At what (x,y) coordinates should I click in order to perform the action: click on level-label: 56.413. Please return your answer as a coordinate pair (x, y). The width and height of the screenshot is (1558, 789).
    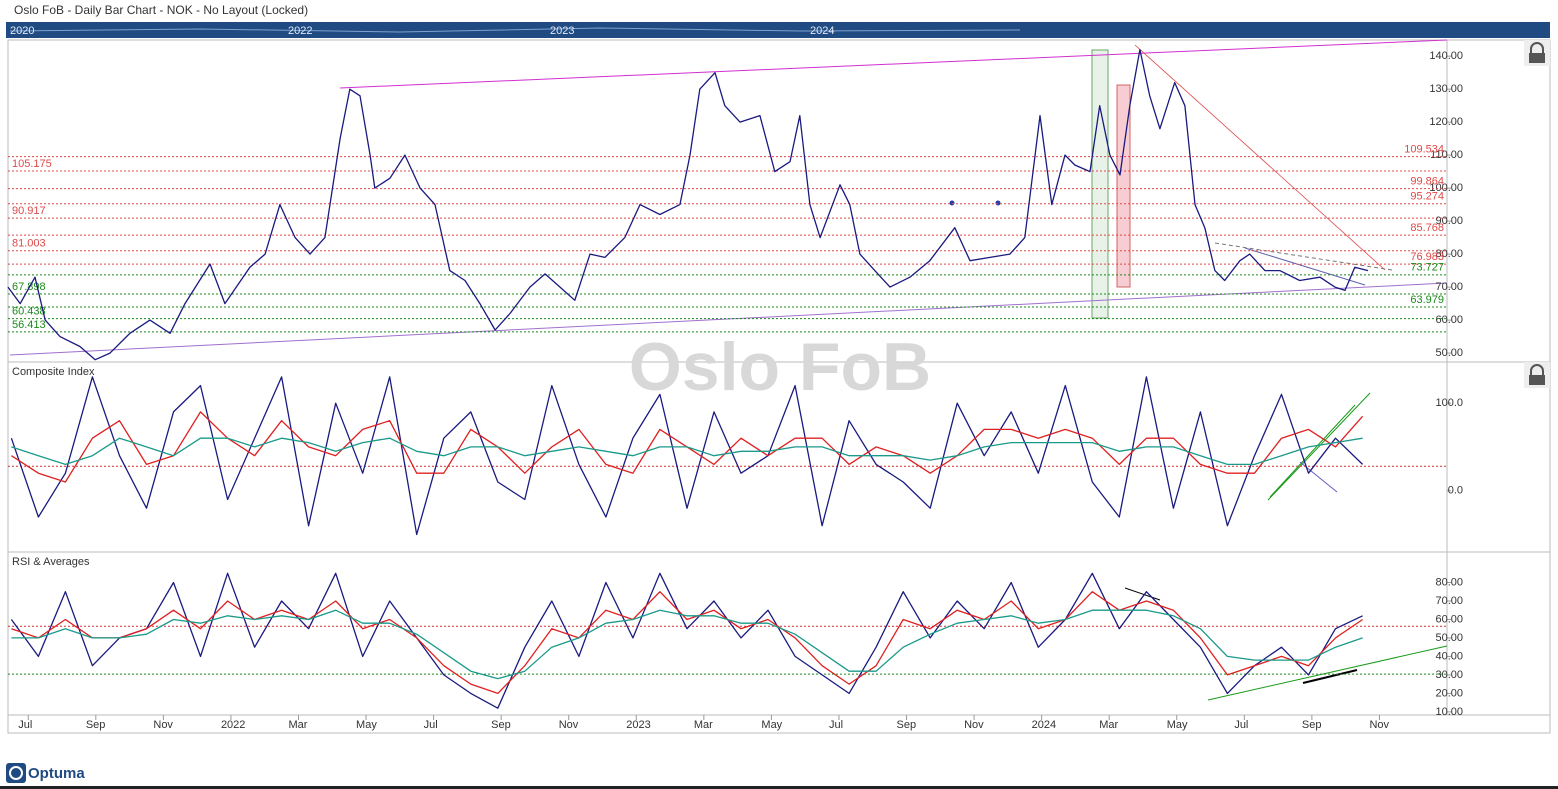
    Looking at the image, I should click on (29, 325).